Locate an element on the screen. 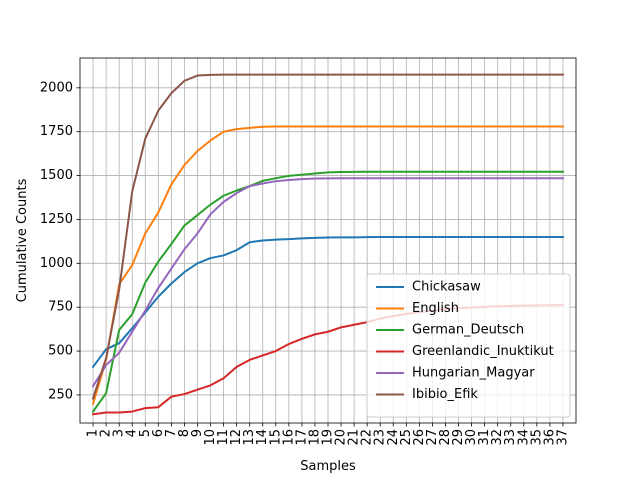  x-tick-label: 9 is located at coordinates (197, 433).